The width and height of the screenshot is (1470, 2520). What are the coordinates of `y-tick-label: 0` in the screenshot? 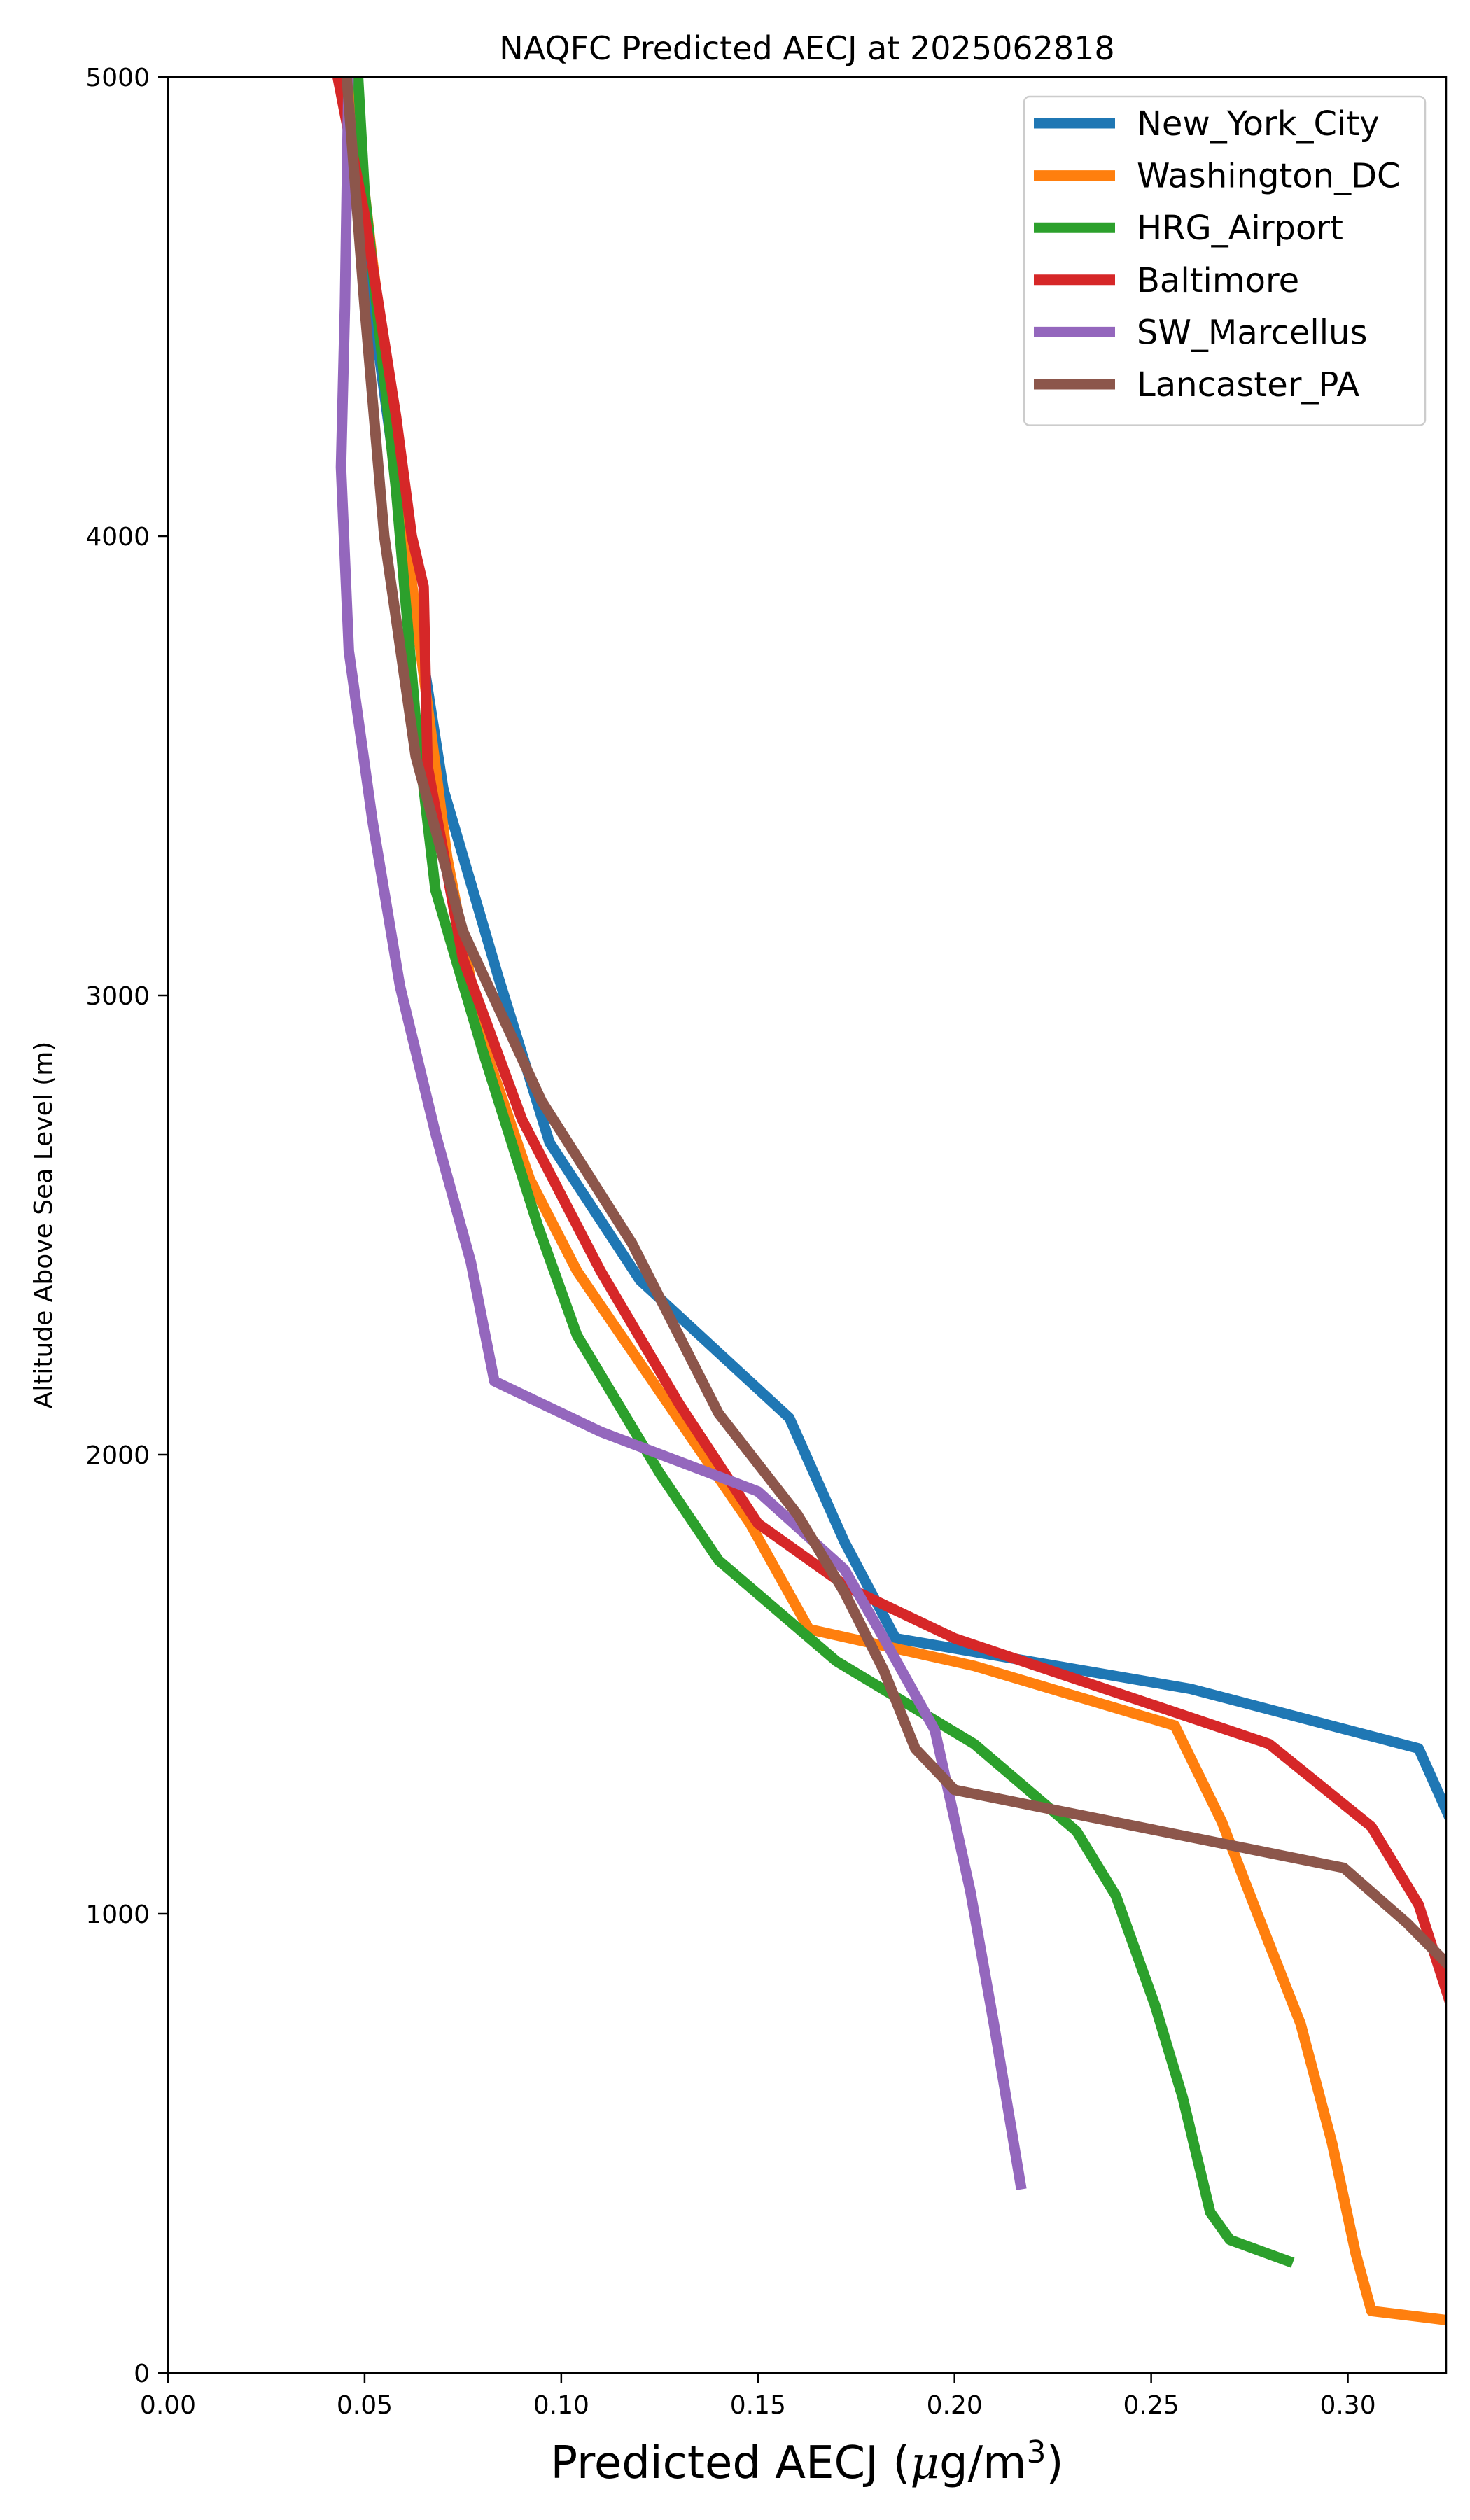 It's located at (142, 2374).